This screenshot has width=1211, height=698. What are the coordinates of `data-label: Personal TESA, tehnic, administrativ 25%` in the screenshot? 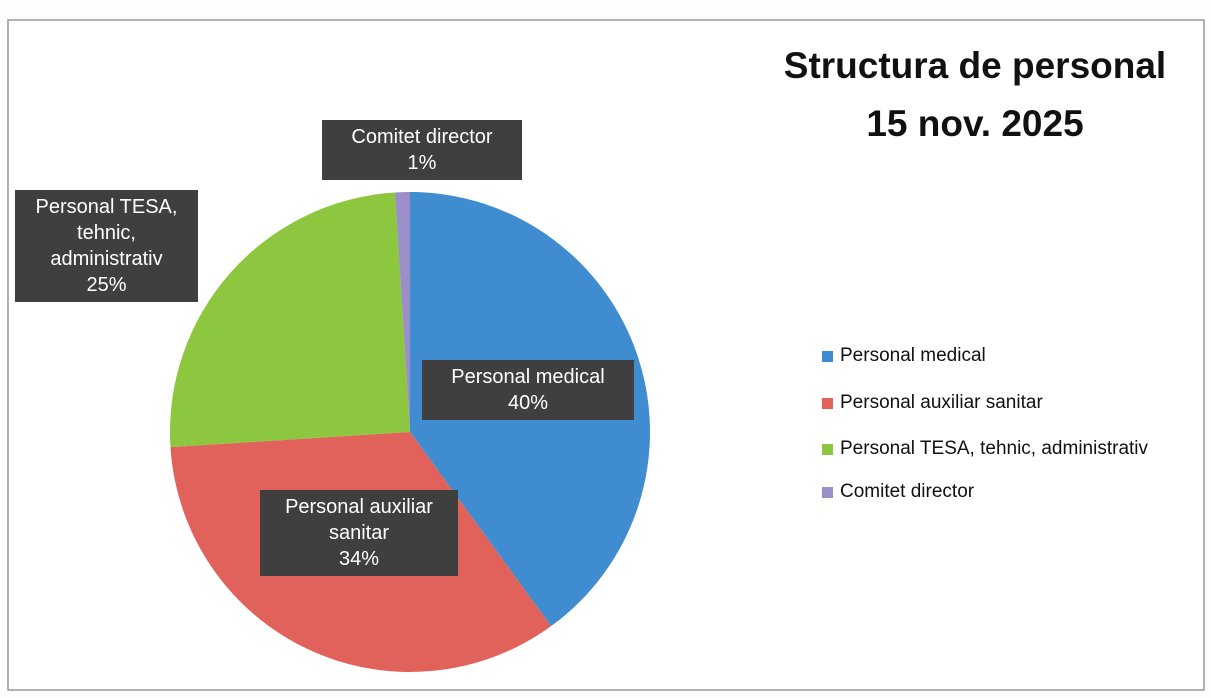 It's located at (106, 246).